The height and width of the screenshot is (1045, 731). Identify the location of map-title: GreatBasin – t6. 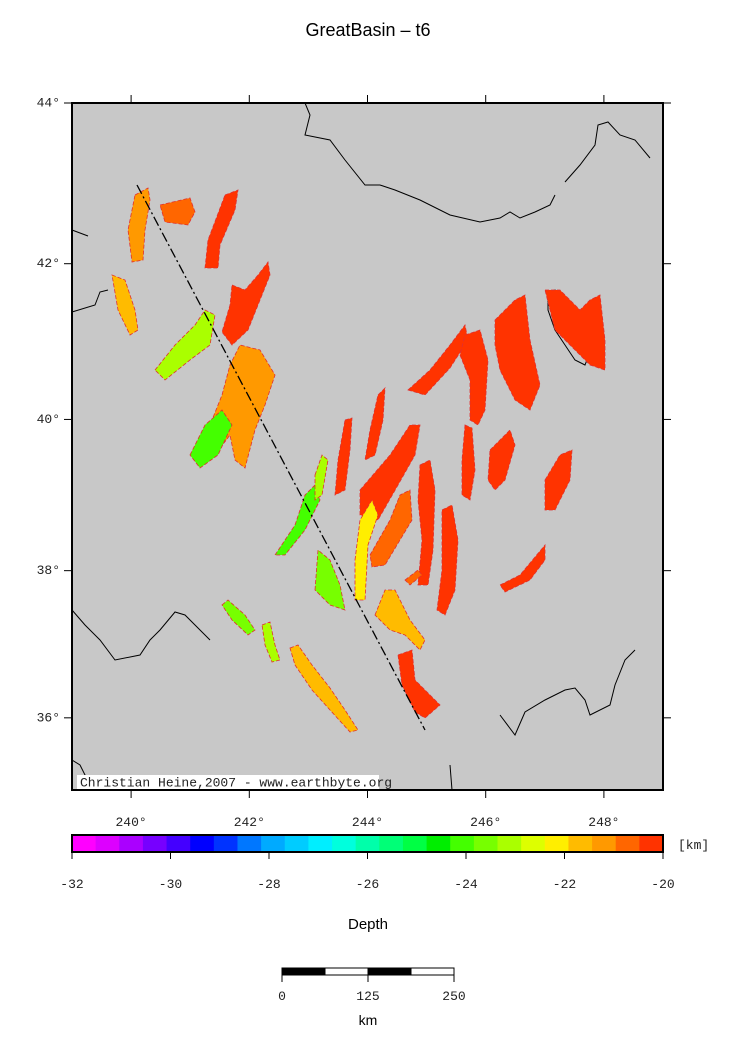
(367, 30).